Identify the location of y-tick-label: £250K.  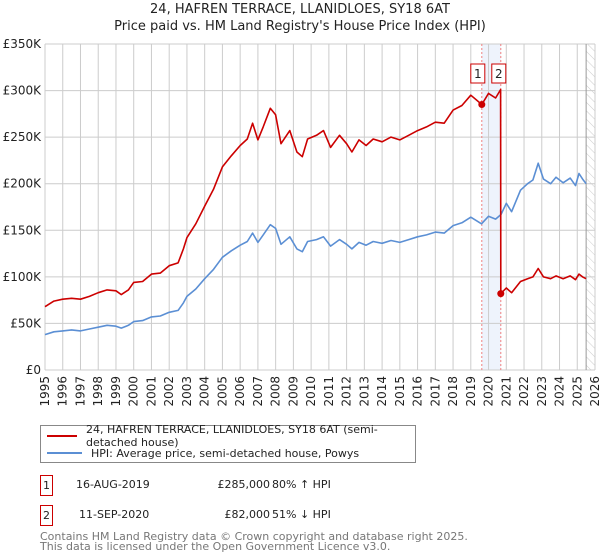
(23, 137).